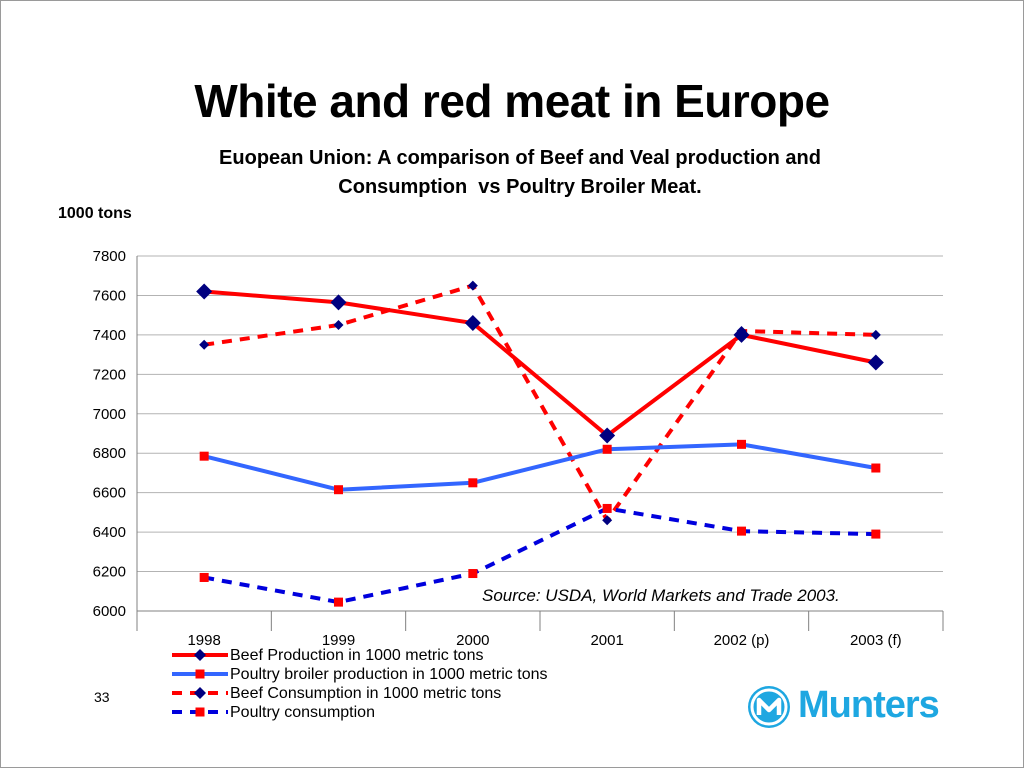  Describe the element at coordinates (512, 101) in the screenshot. I see `slide-title: White and red meat in Europe` at that location.